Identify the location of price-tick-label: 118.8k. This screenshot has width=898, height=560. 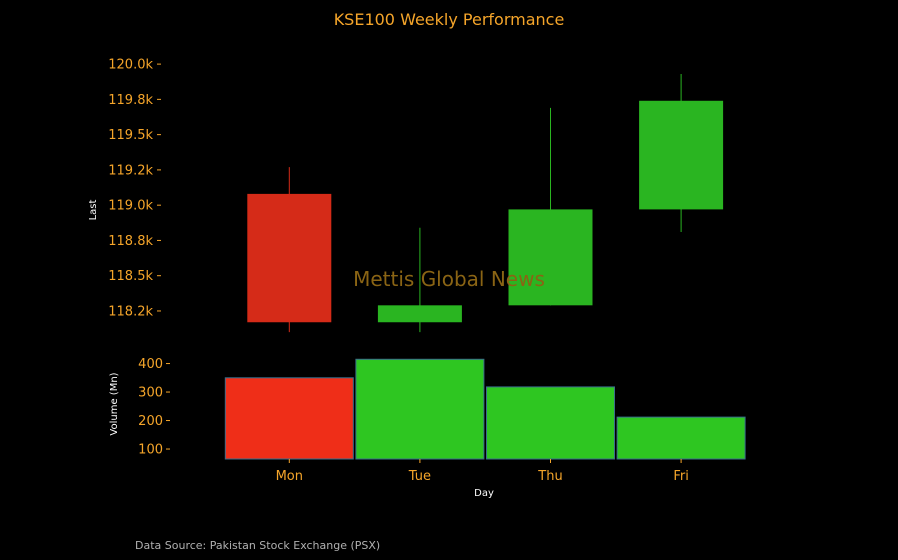
(130, 241).